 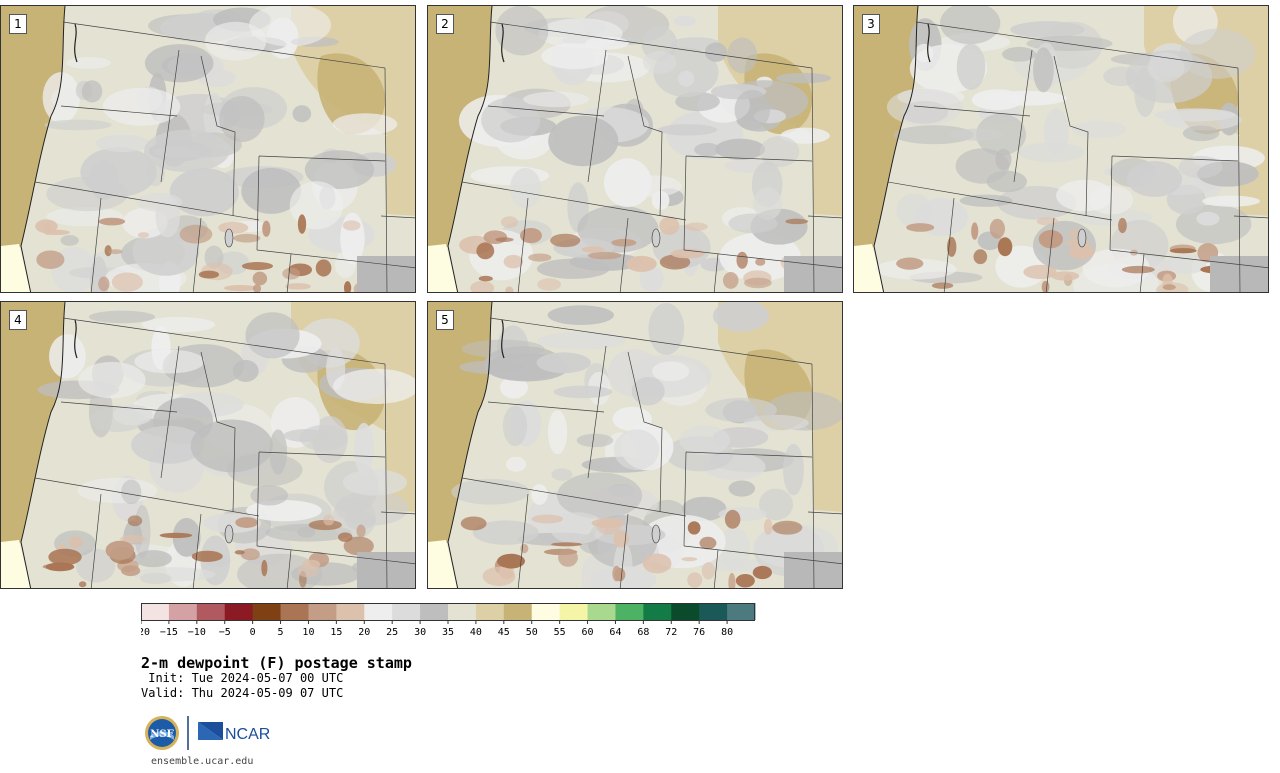 I want to click on map-panel-3: 3, so click(x=1061, y=149).